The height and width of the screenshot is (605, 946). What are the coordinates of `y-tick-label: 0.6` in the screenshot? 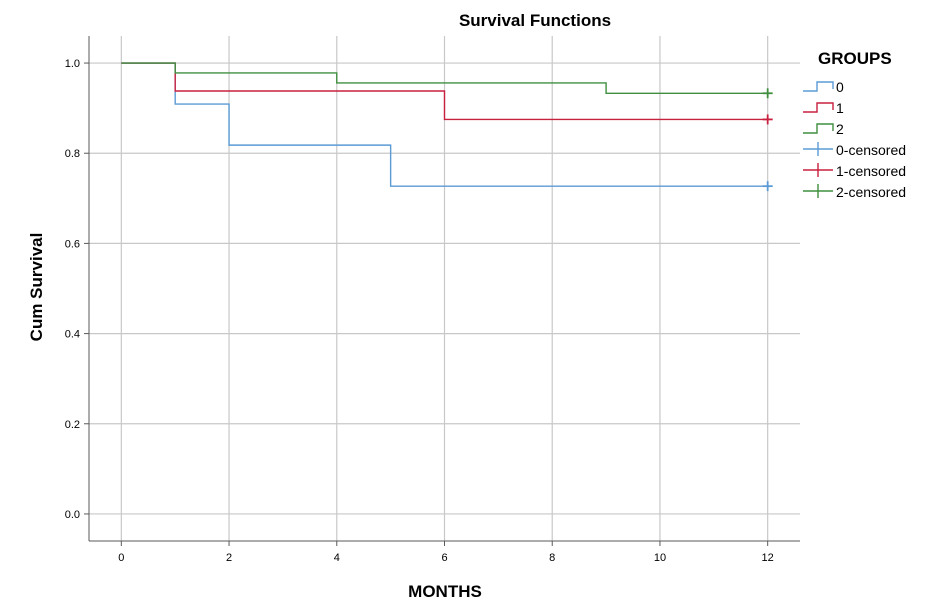 It's located at (72, 244).